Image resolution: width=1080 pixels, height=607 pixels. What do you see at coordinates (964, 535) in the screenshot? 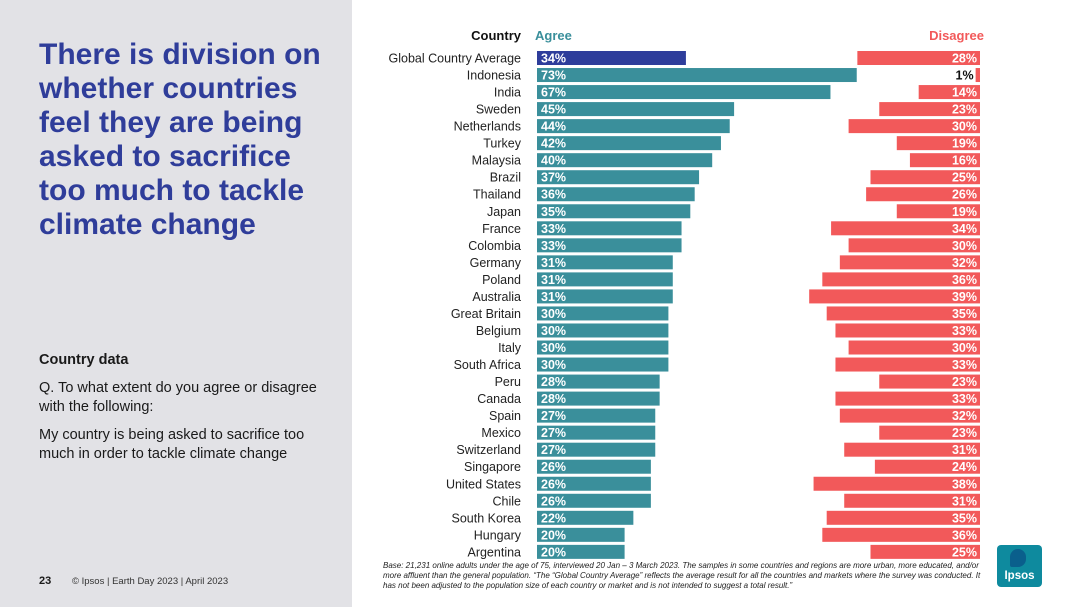
I see `disagree-value-label: 36%` at bounding box center [964, 535].